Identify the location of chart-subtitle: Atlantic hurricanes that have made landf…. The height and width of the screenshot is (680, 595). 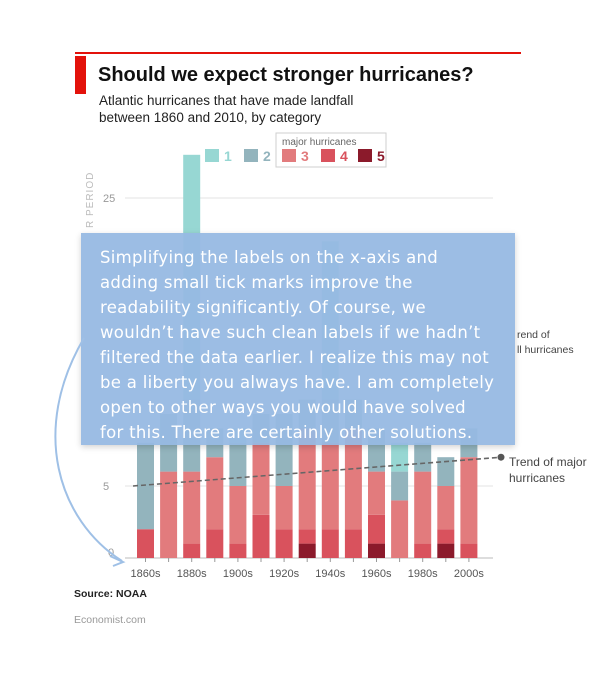
(264, 109).